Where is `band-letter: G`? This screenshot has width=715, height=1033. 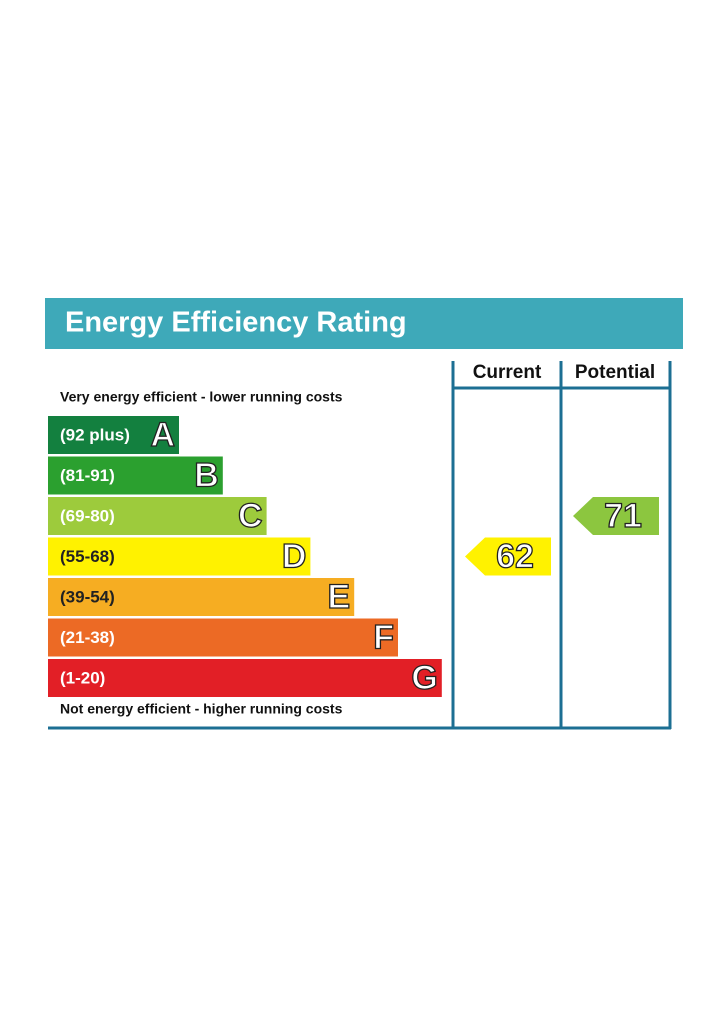 band-letter: G is located at coordinates (424, 678).